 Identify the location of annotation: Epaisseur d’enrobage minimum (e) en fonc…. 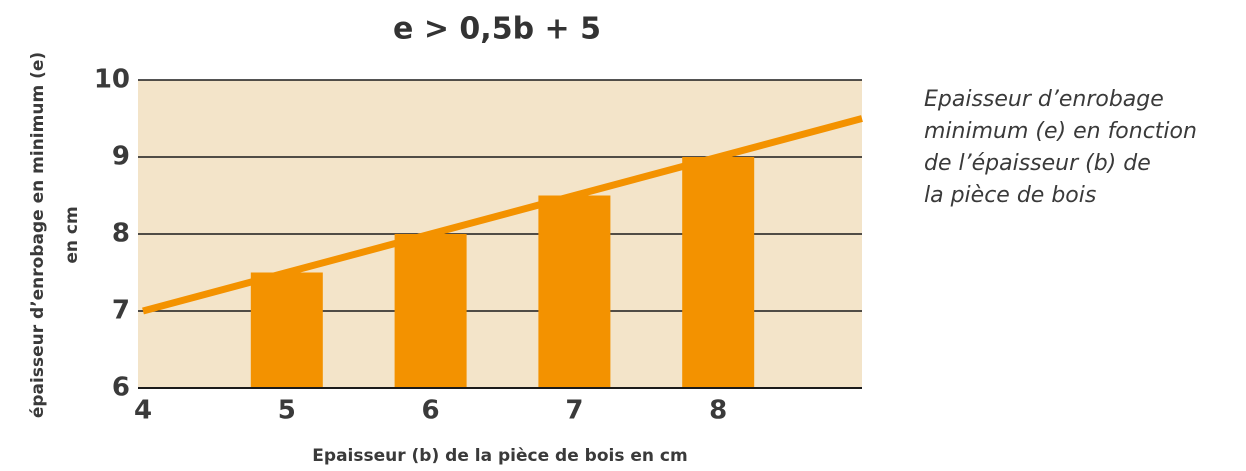
(1060, 147).